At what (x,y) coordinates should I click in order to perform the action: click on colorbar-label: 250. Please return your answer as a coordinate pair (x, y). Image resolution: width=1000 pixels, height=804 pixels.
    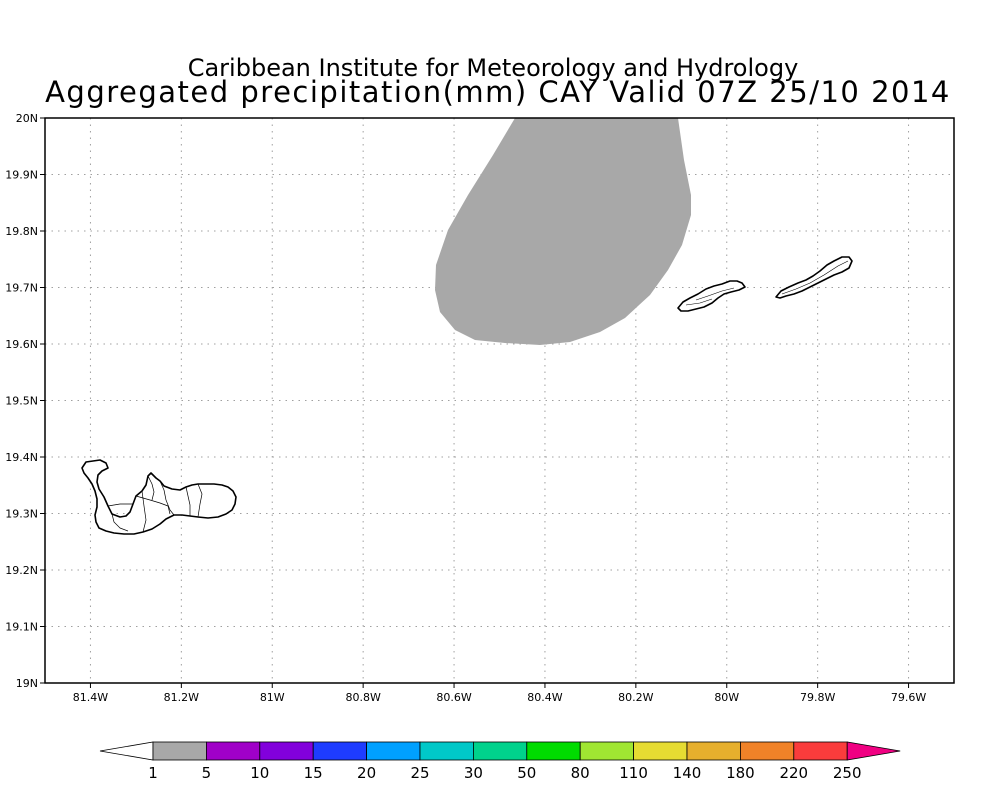
    Looking at the image, I should click on (847, 773).